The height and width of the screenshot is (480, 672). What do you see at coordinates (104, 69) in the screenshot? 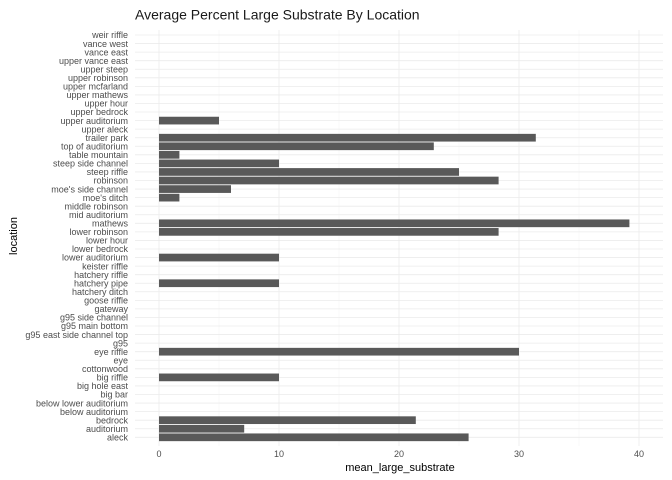
I see `y-tick-label: upper steep` at bounding box center [104, 69].